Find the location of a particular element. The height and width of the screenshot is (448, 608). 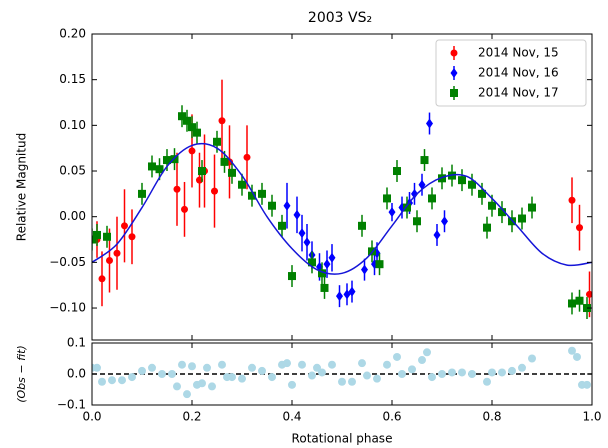

x-tick-label: 1.0 is located at coordinates (591, 417).